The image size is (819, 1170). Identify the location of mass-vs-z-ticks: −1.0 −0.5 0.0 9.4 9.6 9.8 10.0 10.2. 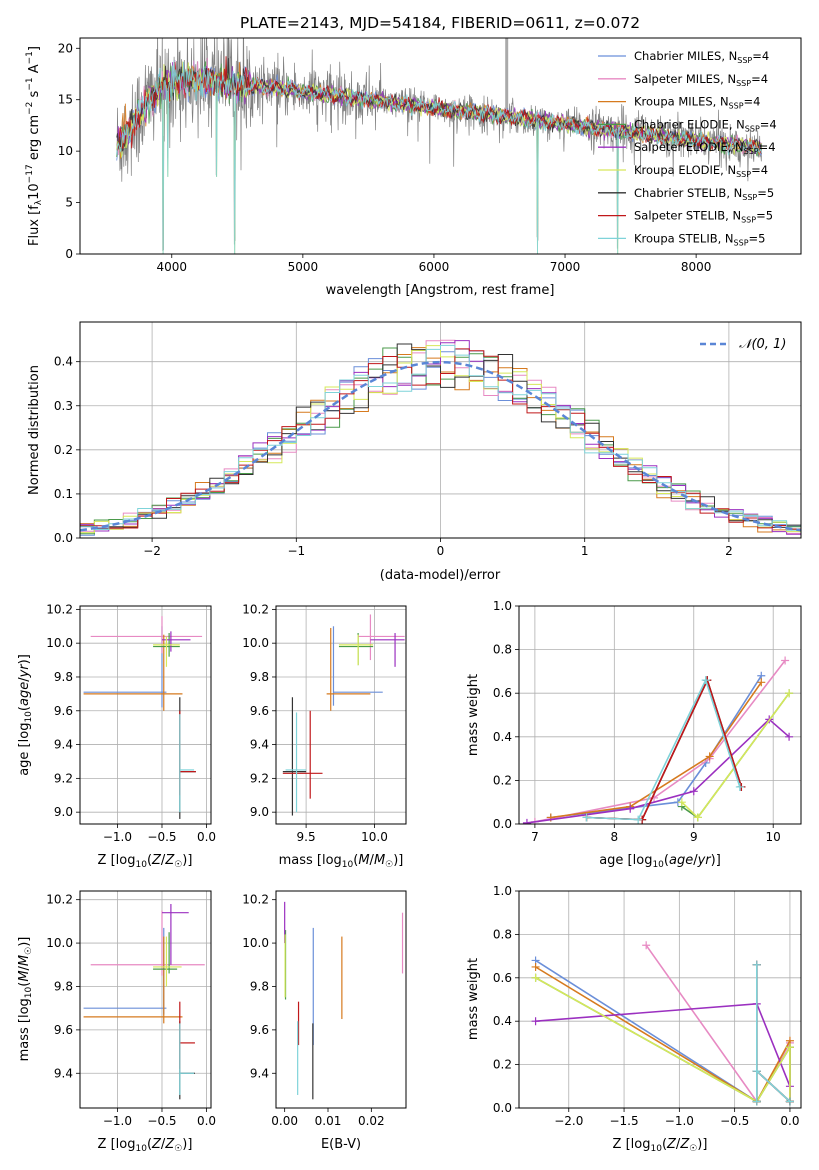
(131, 1010).